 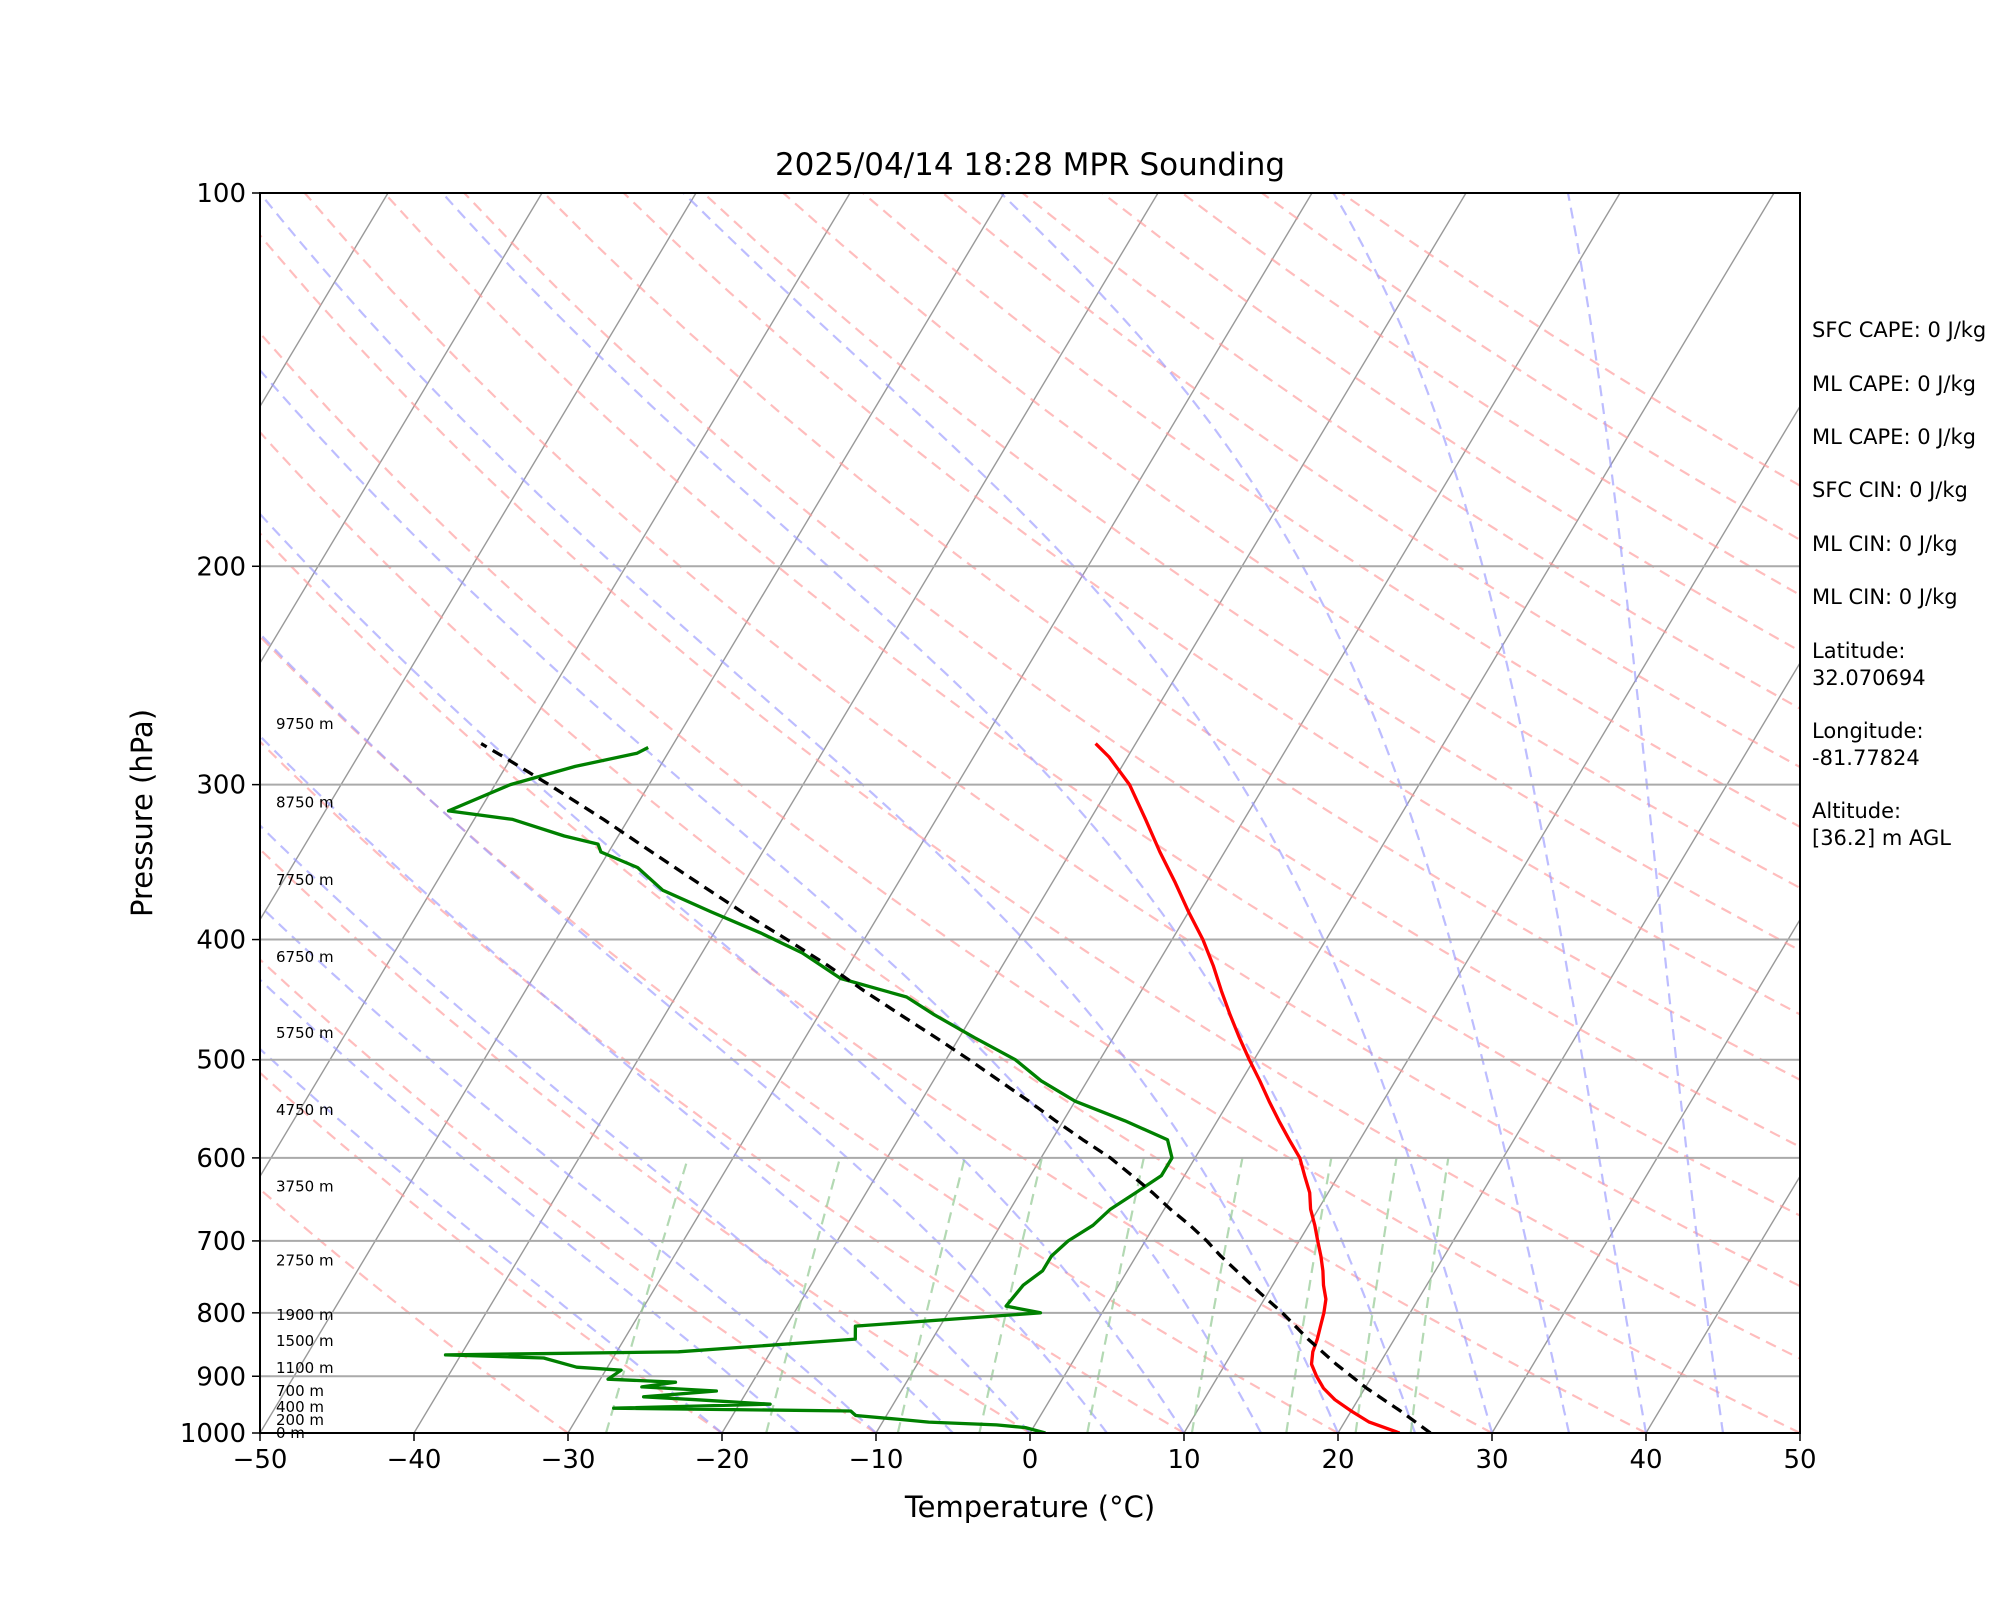 What do you see at coordinates (290, 1433) in the screenshot?
I see `height-label: 0 m` at bounding box center [290, 1433].